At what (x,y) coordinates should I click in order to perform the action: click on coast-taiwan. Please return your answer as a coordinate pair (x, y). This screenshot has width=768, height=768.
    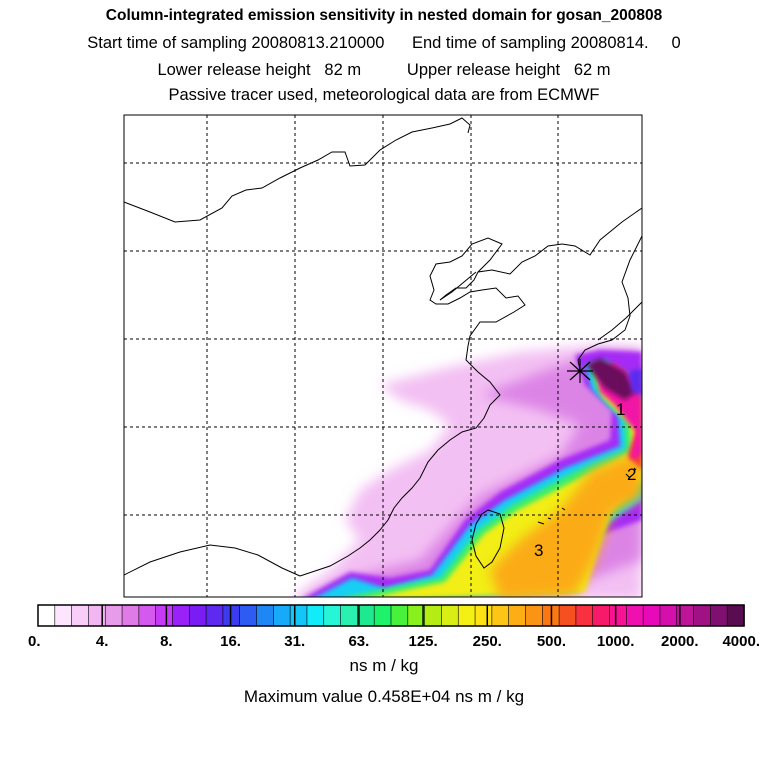
    Looking at the image, I should click on (488, 539).